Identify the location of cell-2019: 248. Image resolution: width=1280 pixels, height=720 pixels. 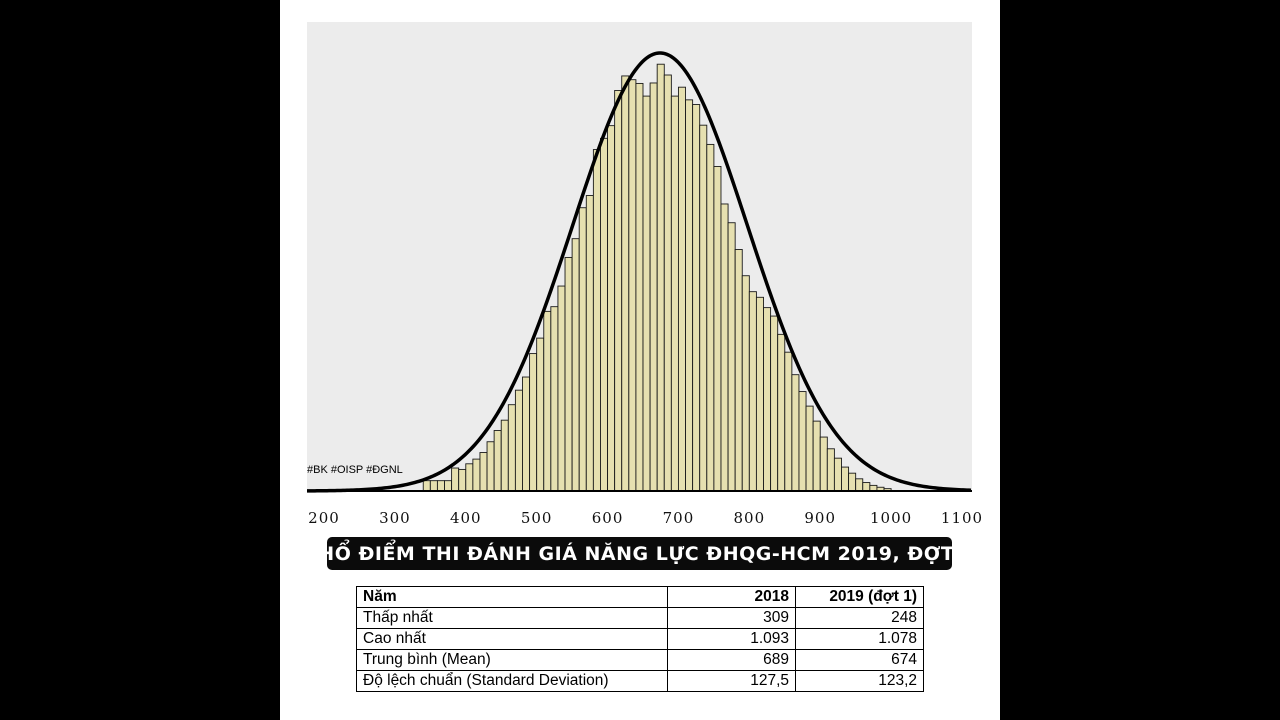
(859, 618).